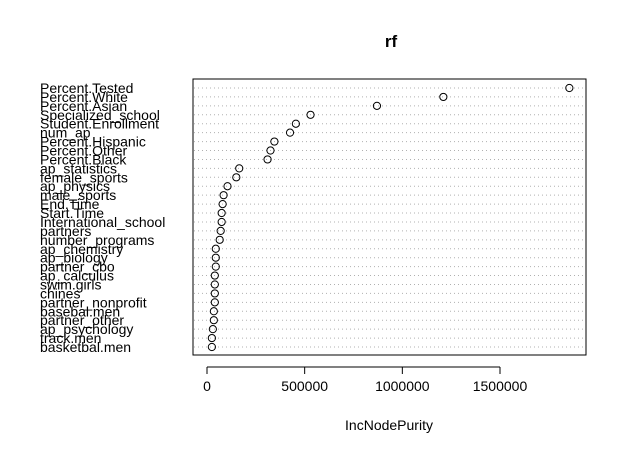 The height and width of the screenshot is (454, 626). I want to click on category-label: Percent.Tested, so click(86, 88).